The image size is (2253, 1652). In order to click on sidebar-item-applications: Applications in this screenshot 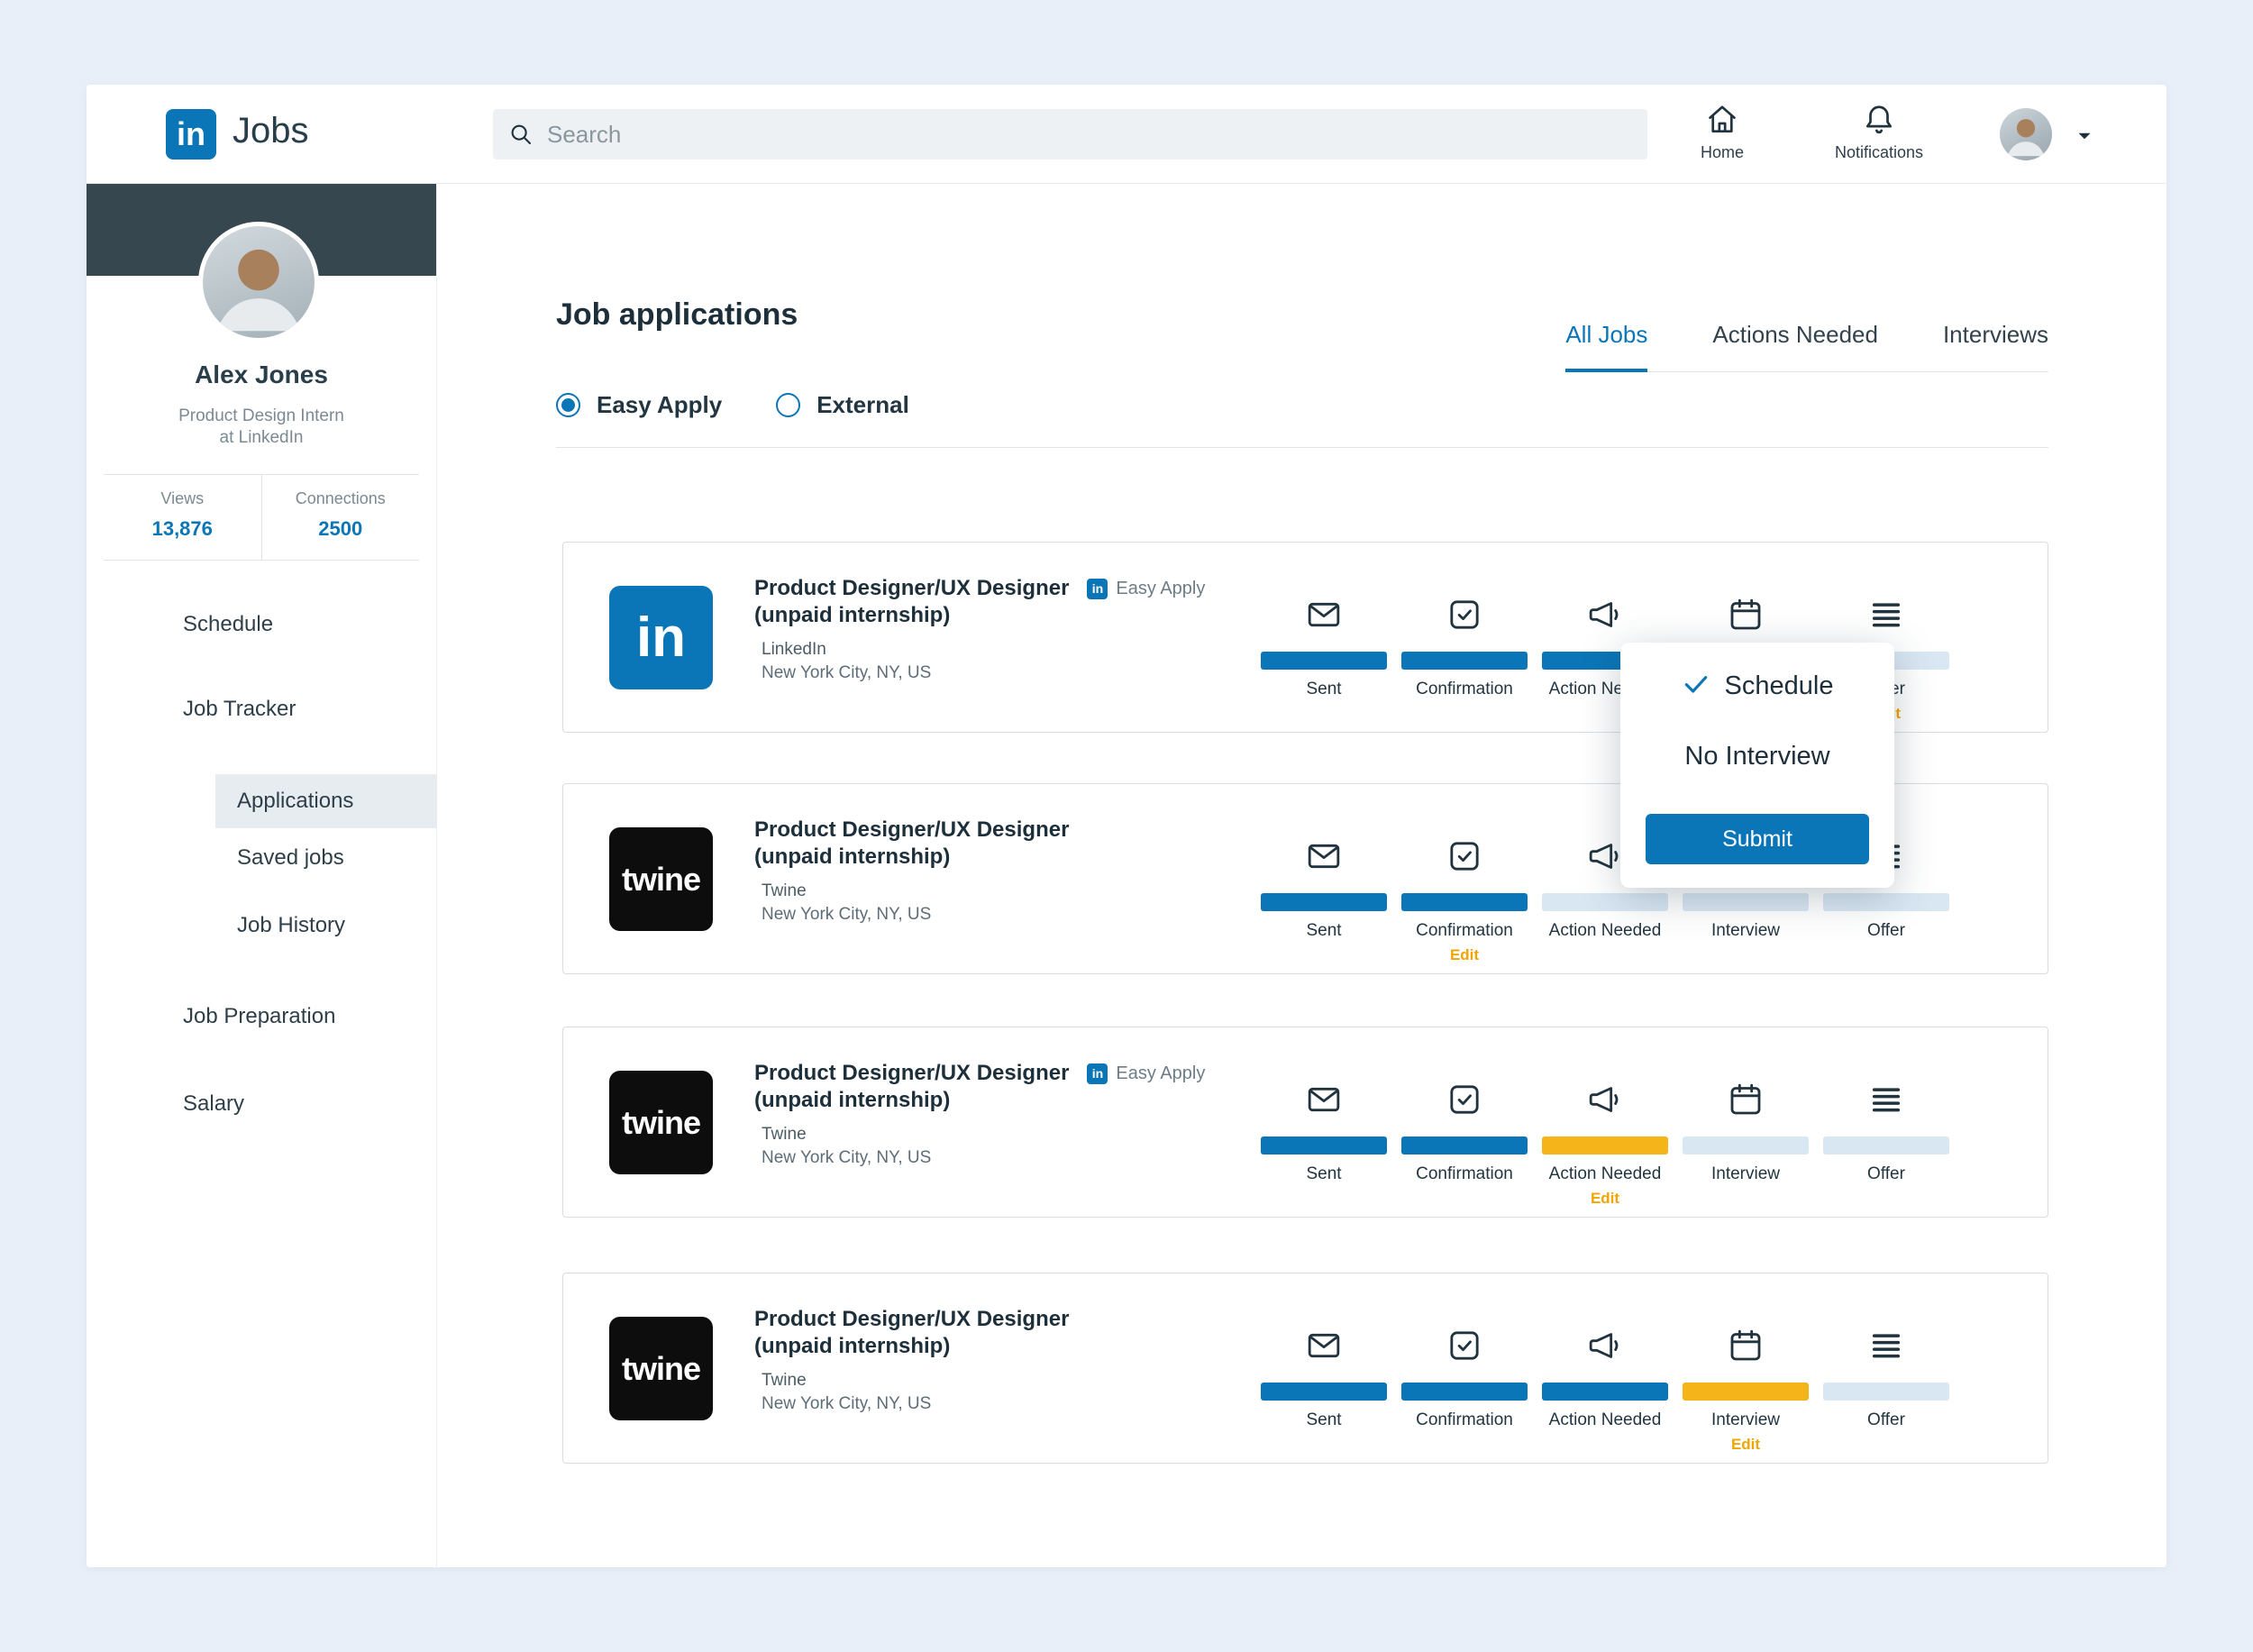, I will do `click(326, 801)`.